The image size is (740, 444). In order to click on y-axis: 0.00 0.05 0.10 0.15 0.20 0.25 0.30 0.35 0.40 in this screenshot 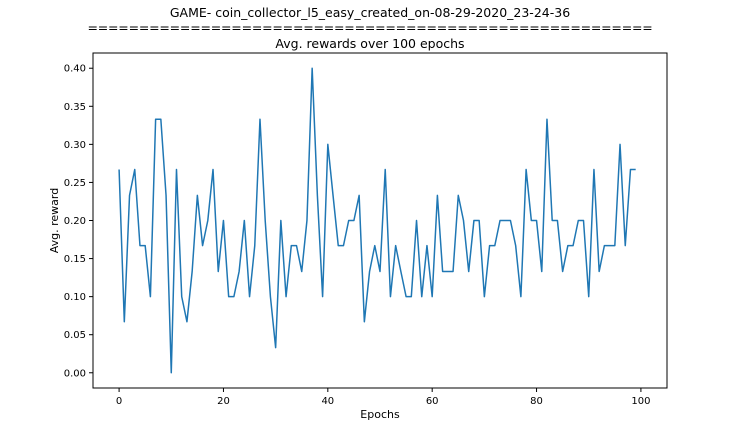, I will do `click(78, 221)`.